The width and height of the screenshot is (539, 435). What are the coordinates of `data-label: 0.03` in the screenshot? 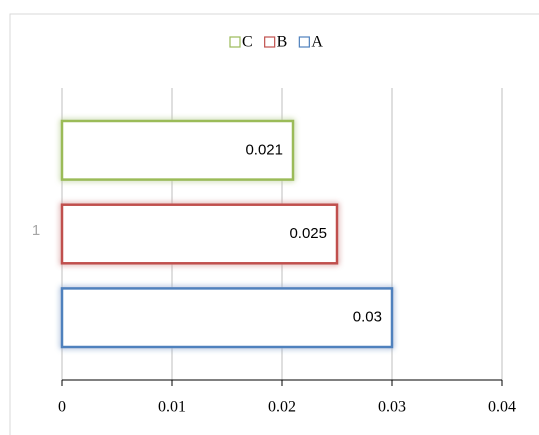 It's located at (367, 317).